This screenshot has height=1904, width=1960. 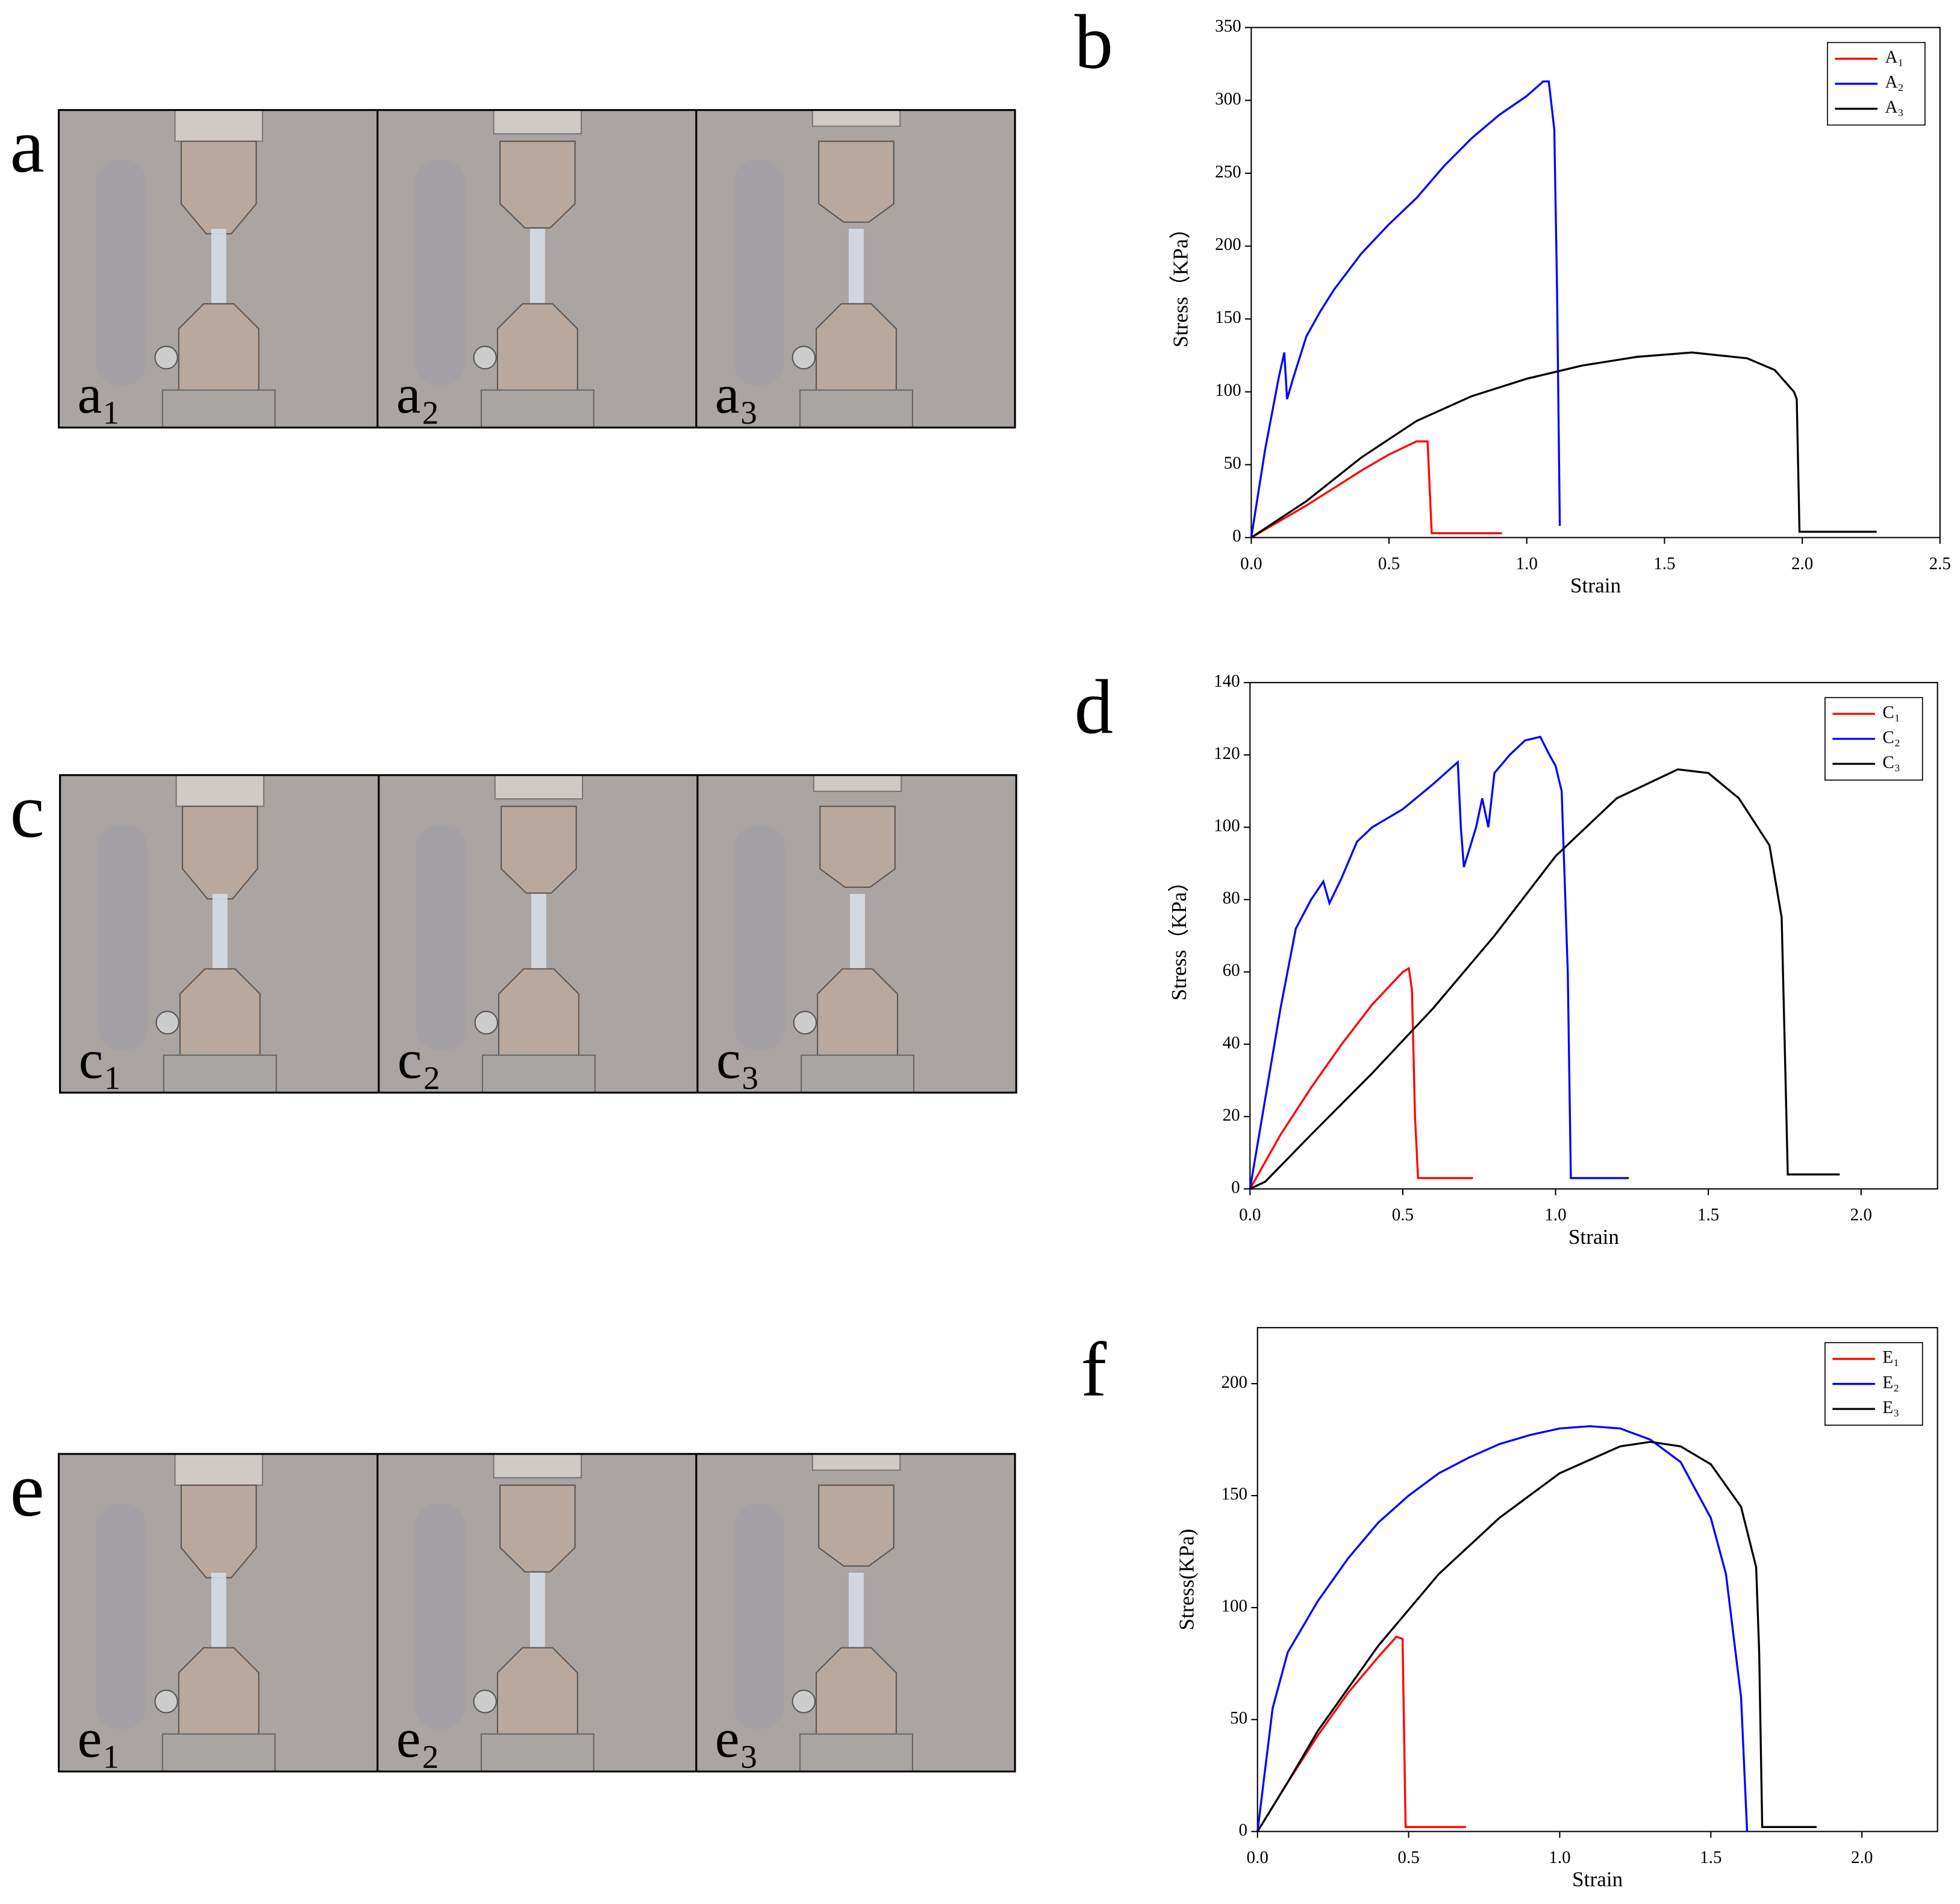 What do you see at coordinates (1228, 317) in the screenshot?
I see `y-tick-label: 150` at bounding box center [1228, 317].